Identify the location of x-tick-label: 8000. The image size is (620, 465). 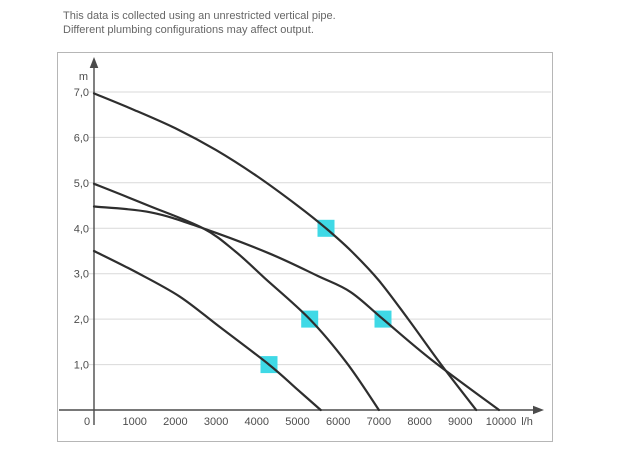
(419, 422).